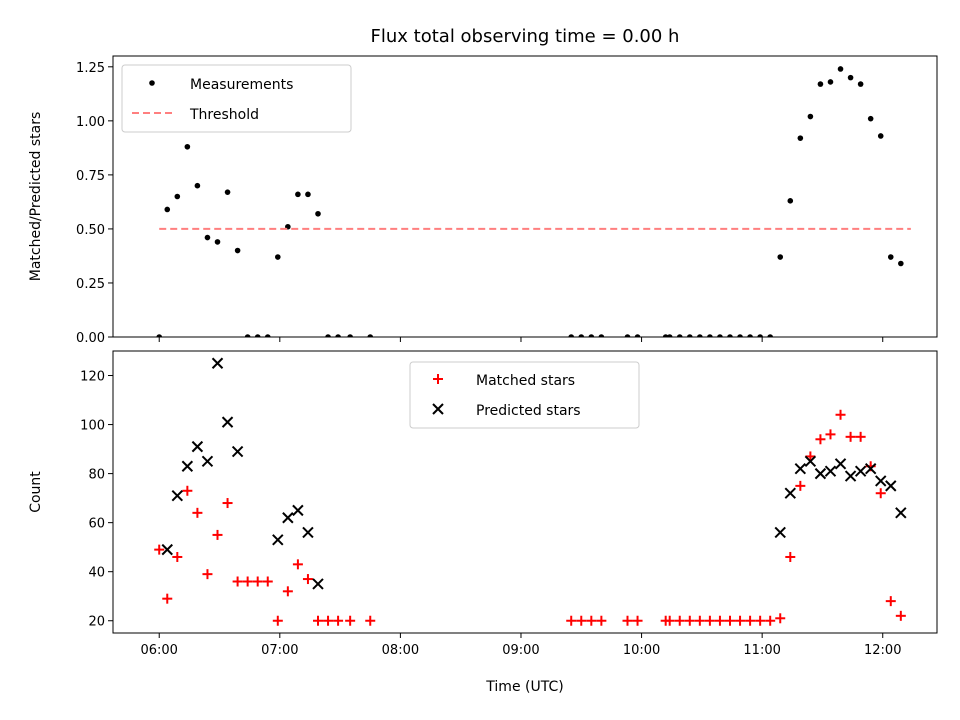 Image resolution: width=960 pixels, height=720 pixels. What do you see at coordinates (241, 85) in the screenshot?
I see `legend-label-measurements: Measurements` at bounding box center [241, 85].